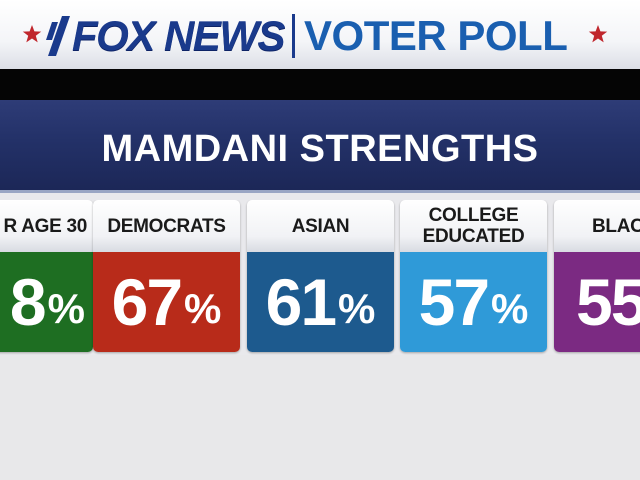 This screenshot has width=640, height=480. Describe the element at coordinates (473, 226) in the screenshot. I see `card-label: COLLEGE EDUCATED` at that location.